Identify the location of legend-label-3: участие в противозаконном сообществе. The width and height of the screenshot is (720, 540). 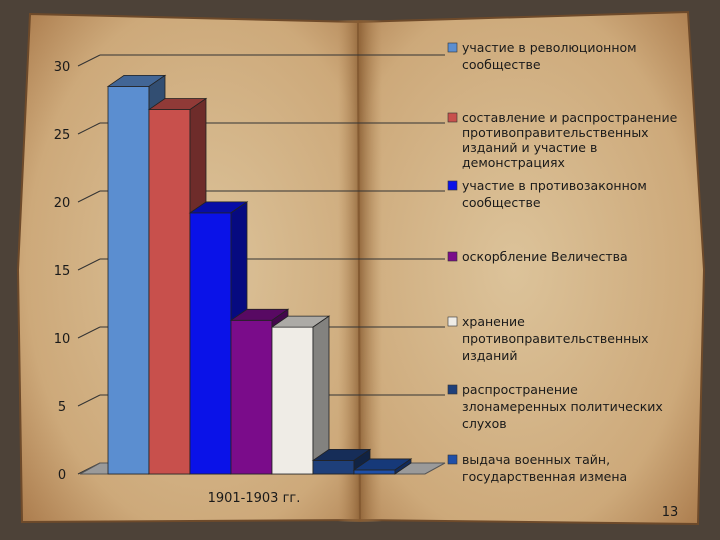
(554, 194).